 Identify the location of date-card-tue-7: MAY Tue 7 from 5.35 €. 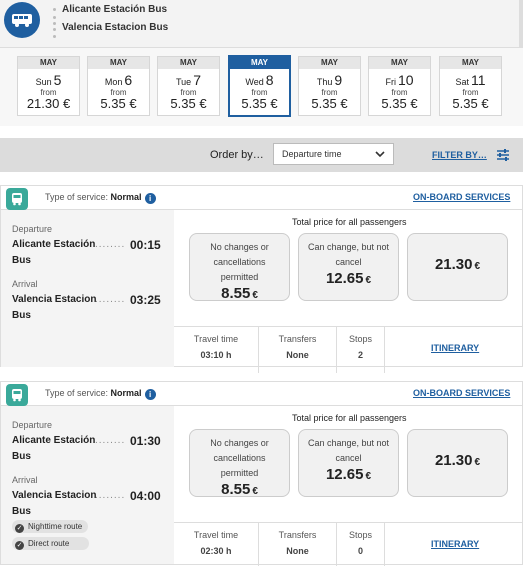
(188, 86).